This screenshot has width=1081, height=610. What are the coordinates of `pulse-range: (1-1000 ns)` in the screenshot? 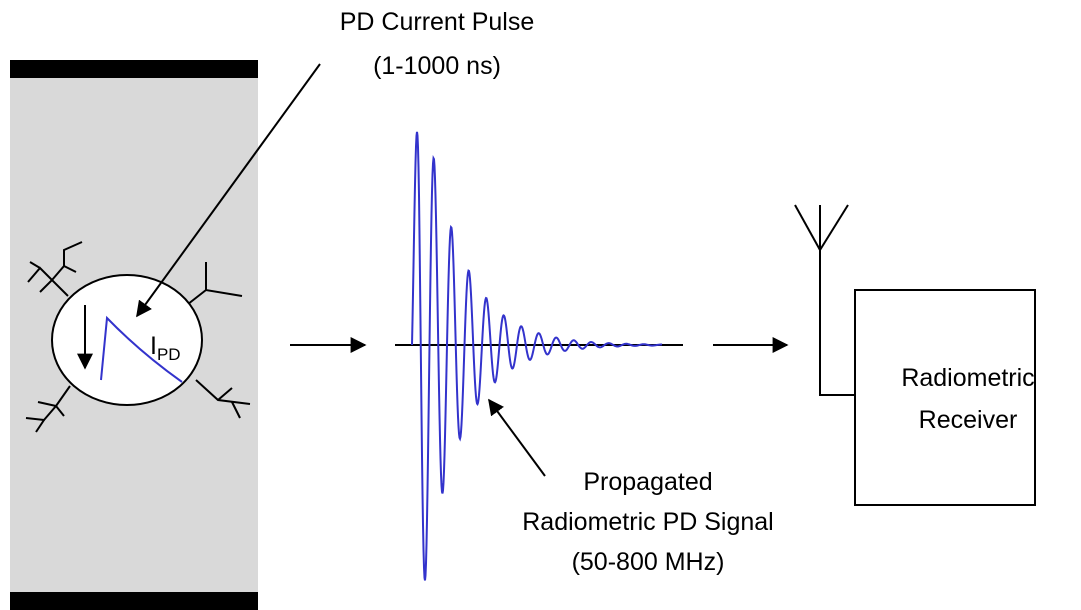 It's located at (437, 66).